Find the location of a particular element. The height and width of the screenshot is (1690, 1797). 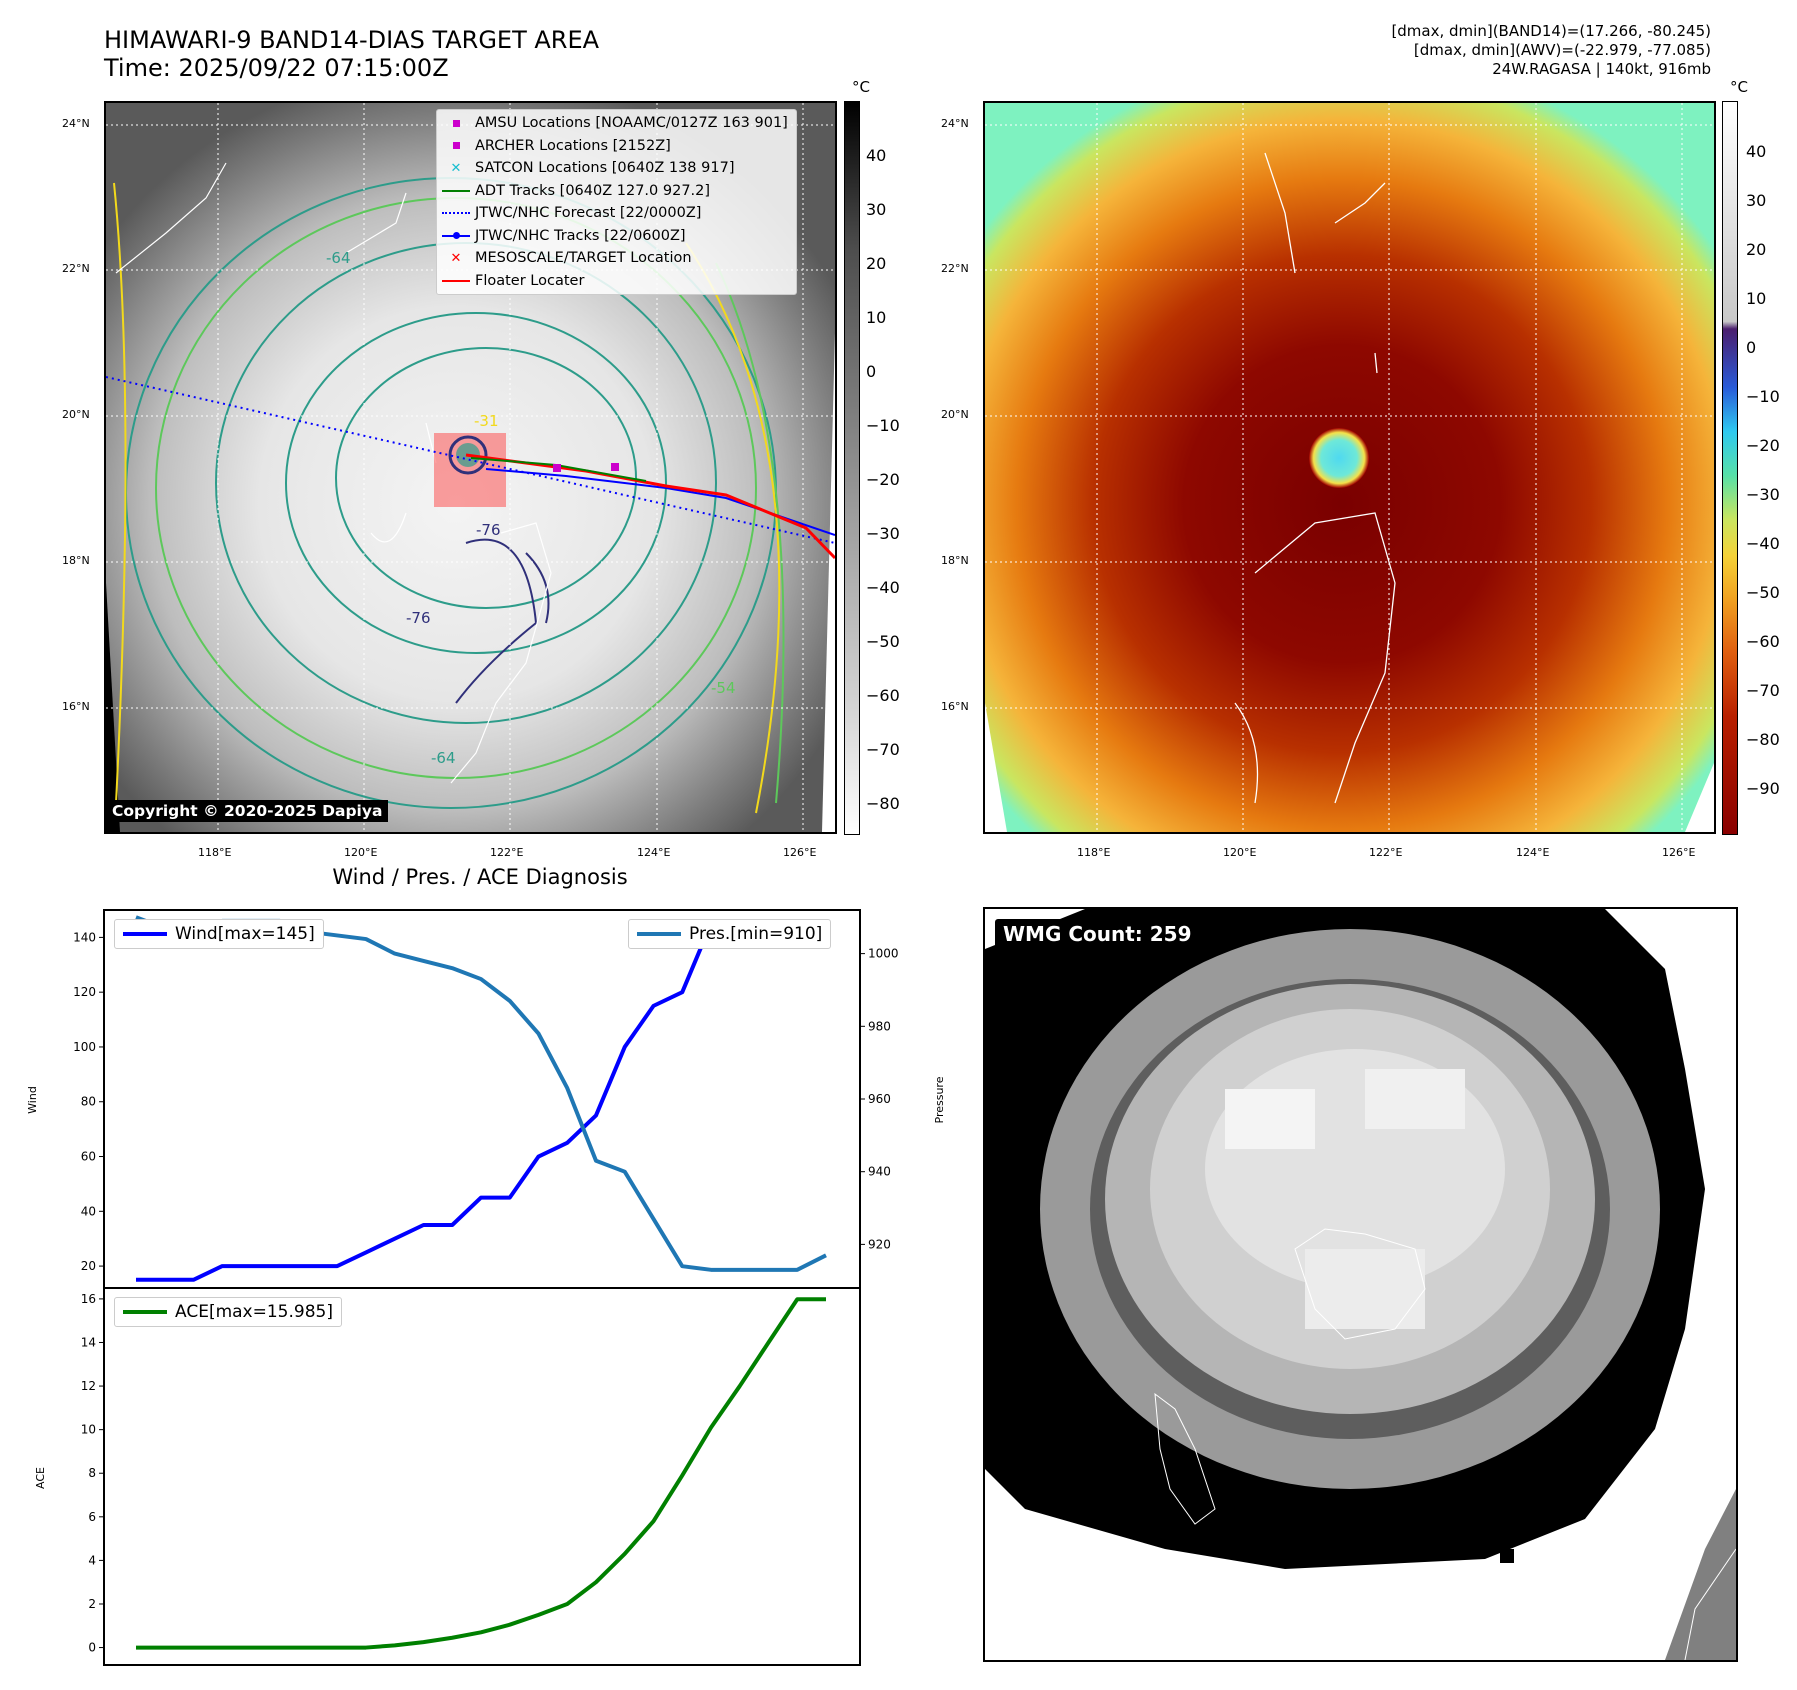

ace-tick-label: 4 is located at coordinates (92, 1560).